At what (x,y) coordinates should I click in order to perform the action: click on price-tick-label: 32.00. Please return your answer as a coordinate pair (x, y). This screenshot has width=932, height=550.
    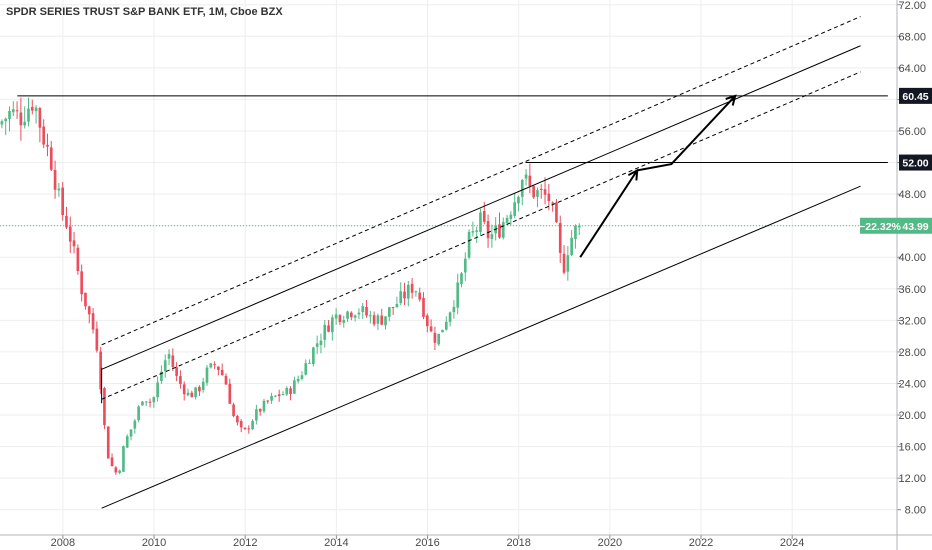
    Looking at the image, I should click on (912, 321).